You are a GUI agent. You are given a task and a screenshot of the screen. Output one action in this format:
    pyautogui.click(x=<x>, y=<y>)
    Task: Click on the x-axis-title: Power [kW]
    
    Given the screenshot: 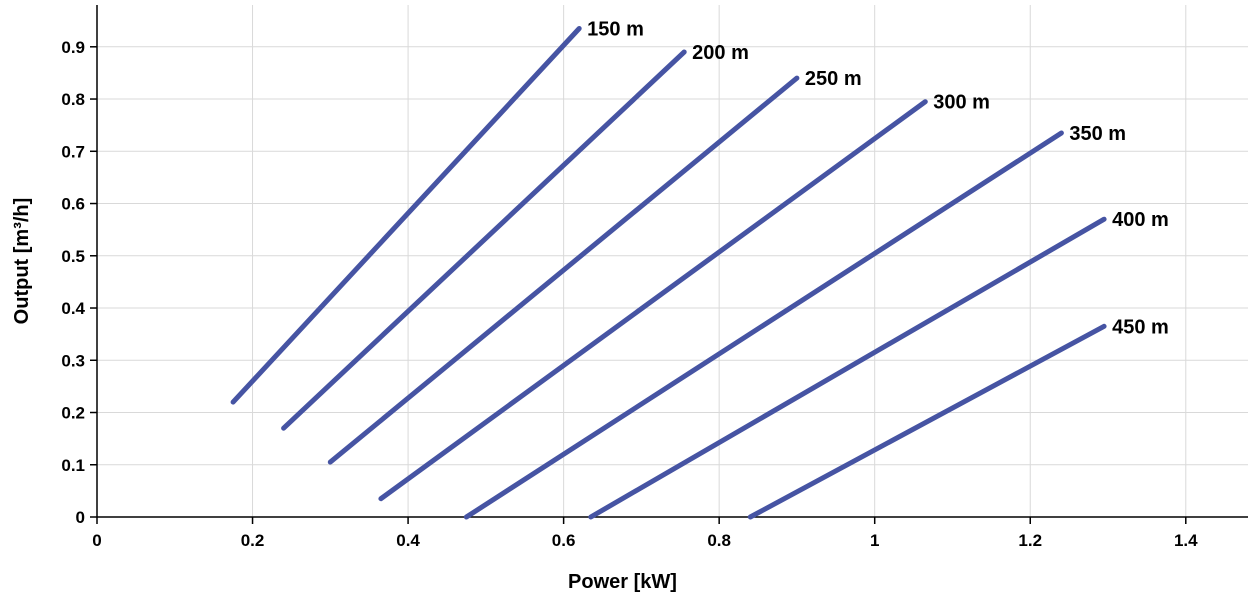 What is the action you would take?
    pyautogui.click(x=622, y=582)
    